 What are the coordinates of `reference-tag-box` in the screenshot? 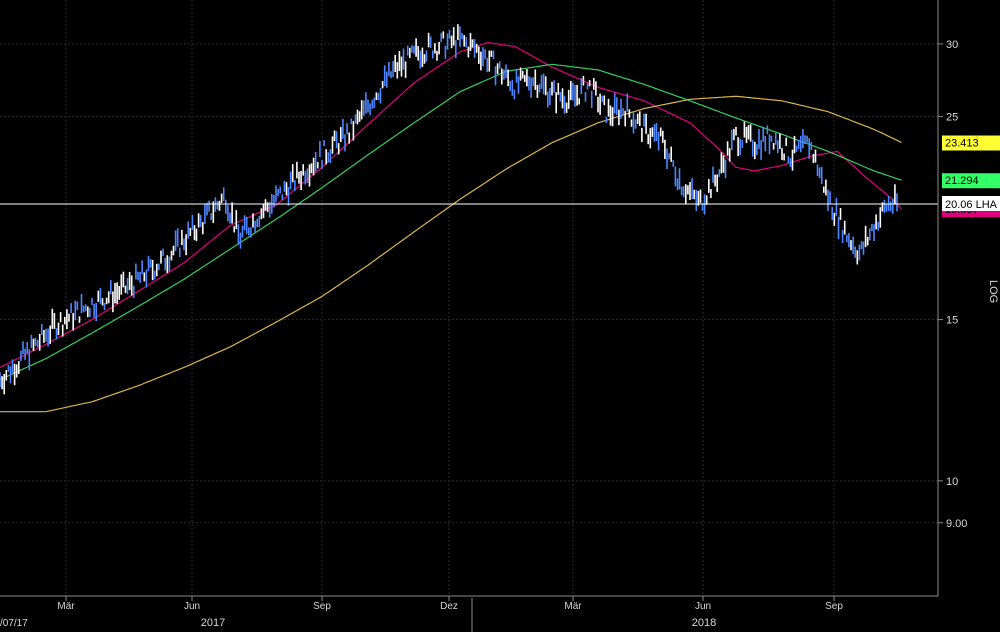 It's located at (971, 203).